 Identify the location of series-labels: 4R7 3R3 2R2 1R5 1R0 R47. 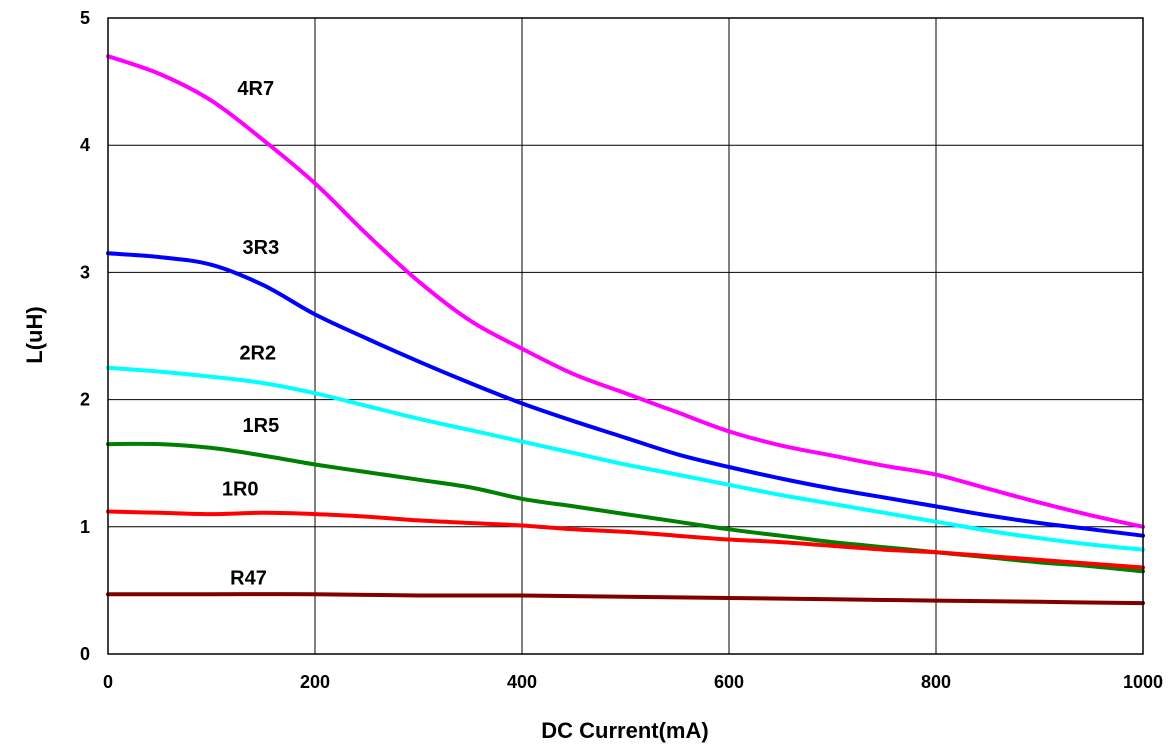
(250, 334).